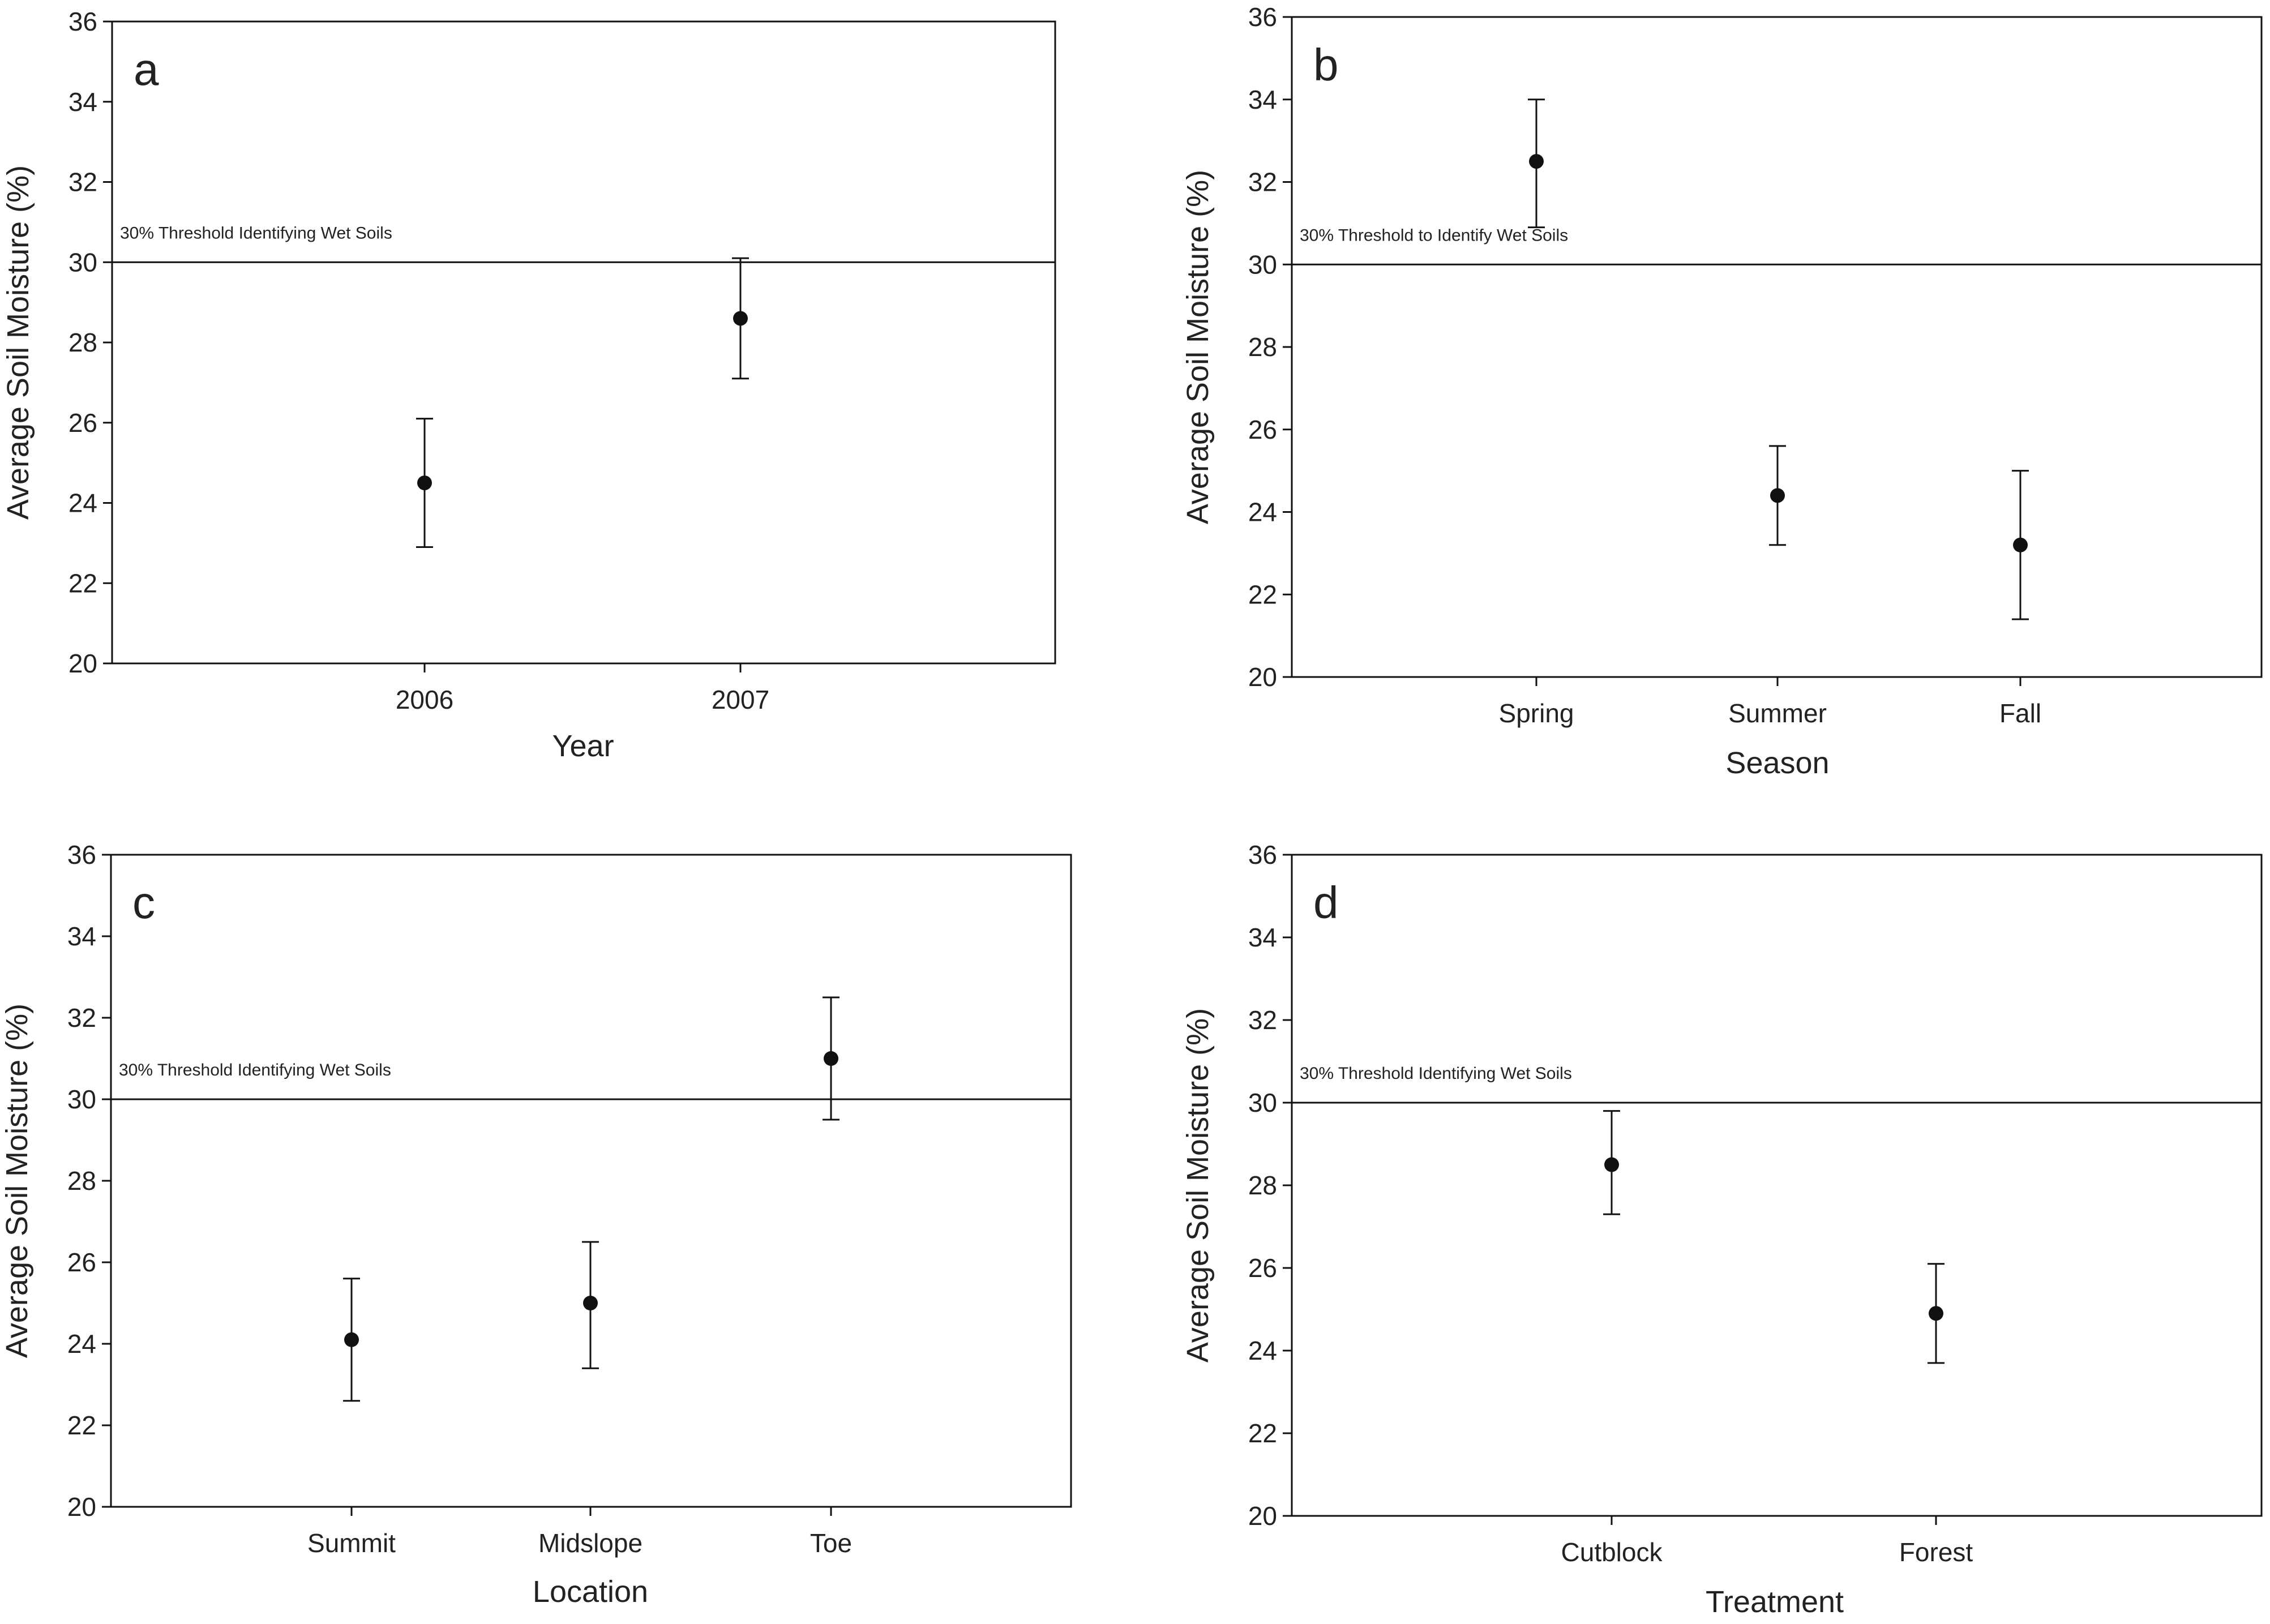 Image resolution: width=2270 pixels, height=1624 pixels. I want to click on panel-letter: c, so click(143, 902).